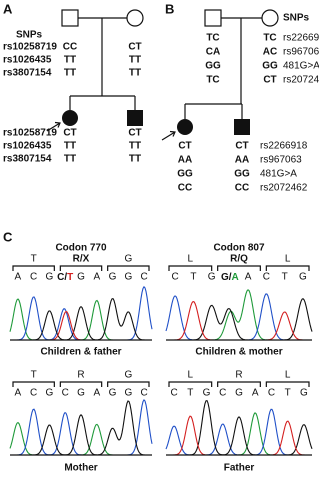  I want to click on caption: Children & mother, so click(238, 352).